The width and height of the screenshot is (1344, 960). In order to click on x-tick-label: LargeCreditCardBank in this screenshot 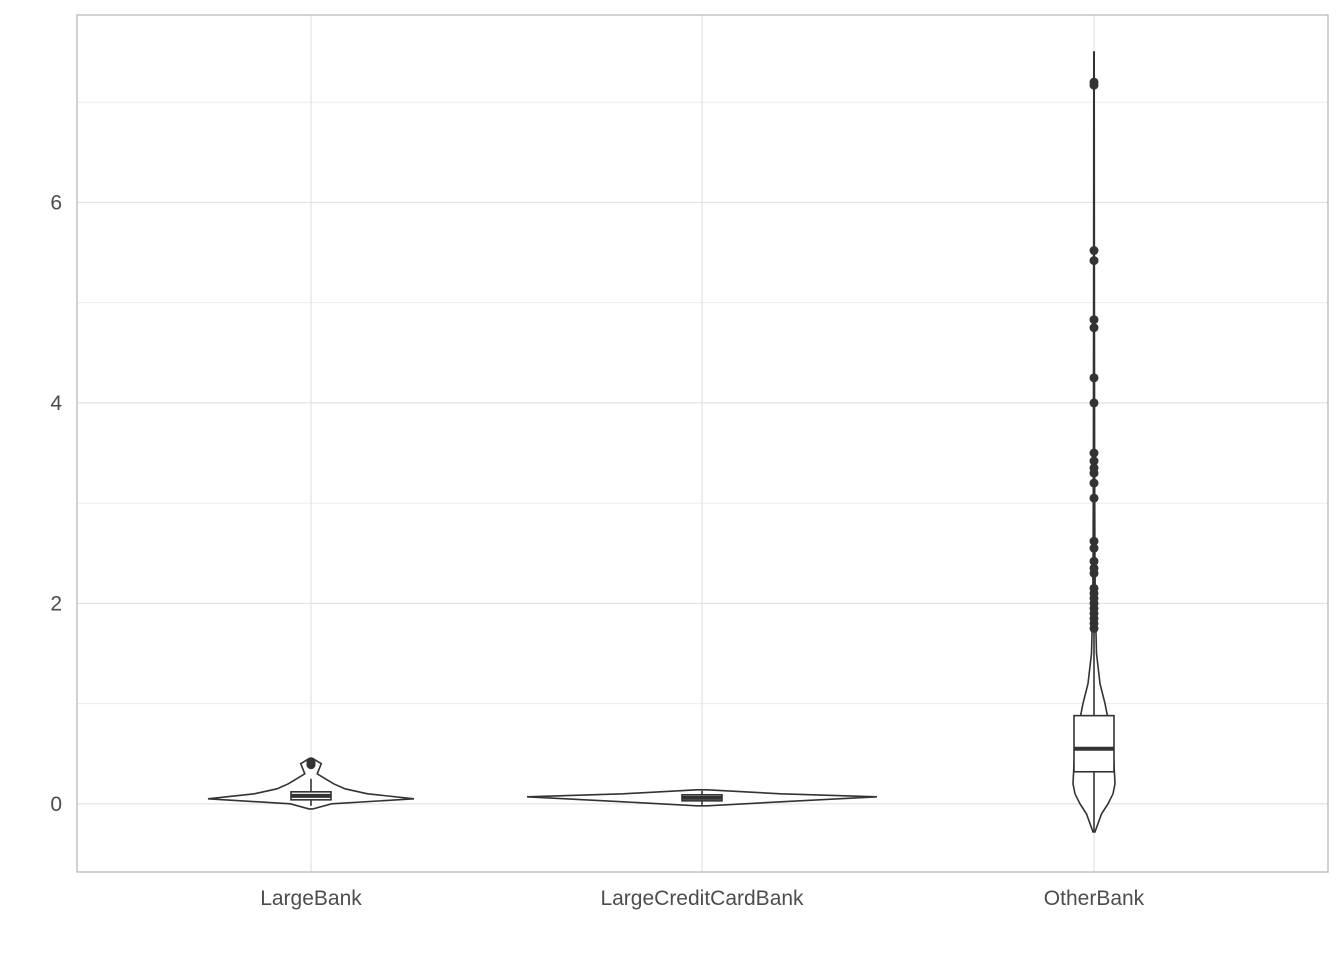, I will do `click(702, 898)`.